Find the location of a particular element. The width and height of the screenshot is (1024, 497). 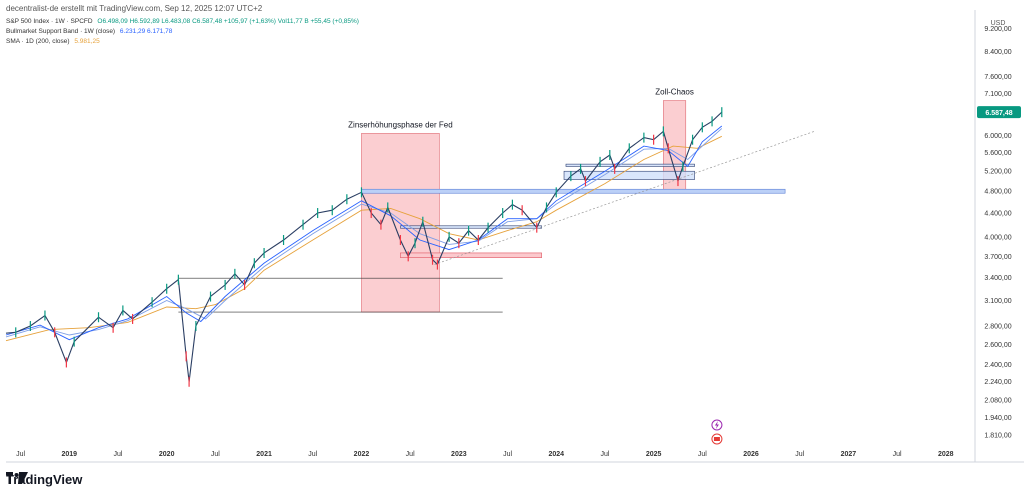

y-tick-label: 7.600,00 is located at coordinates (997, 77).